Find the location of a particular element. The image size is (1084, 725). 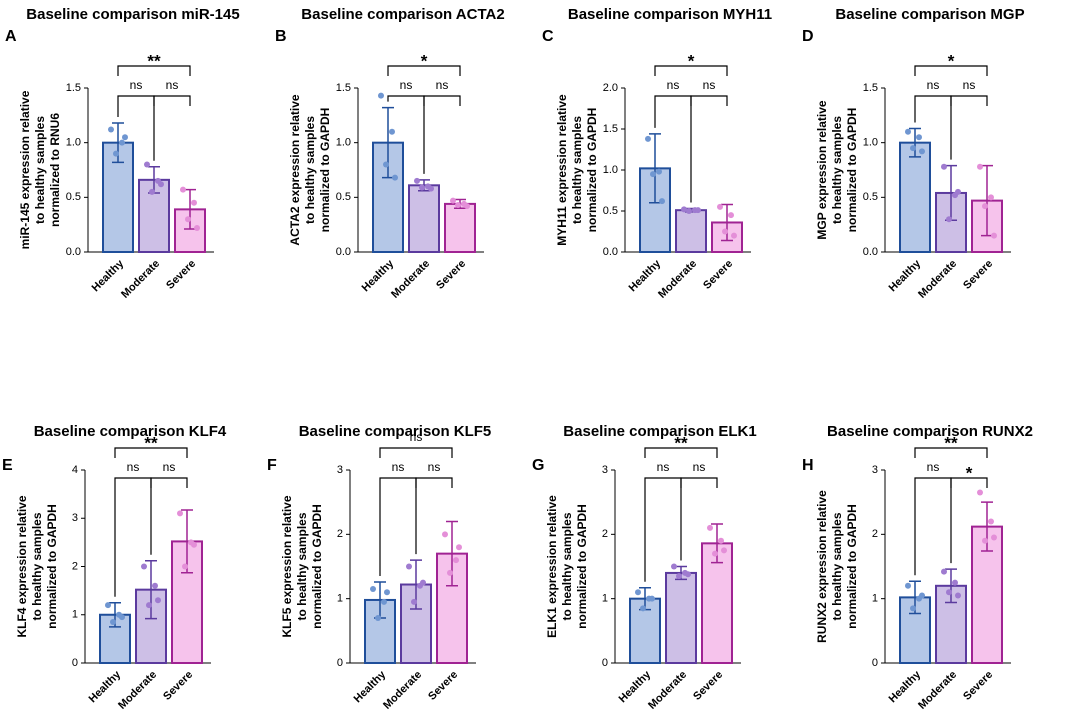

panel-letter: A is located at coordinates (11, 36).